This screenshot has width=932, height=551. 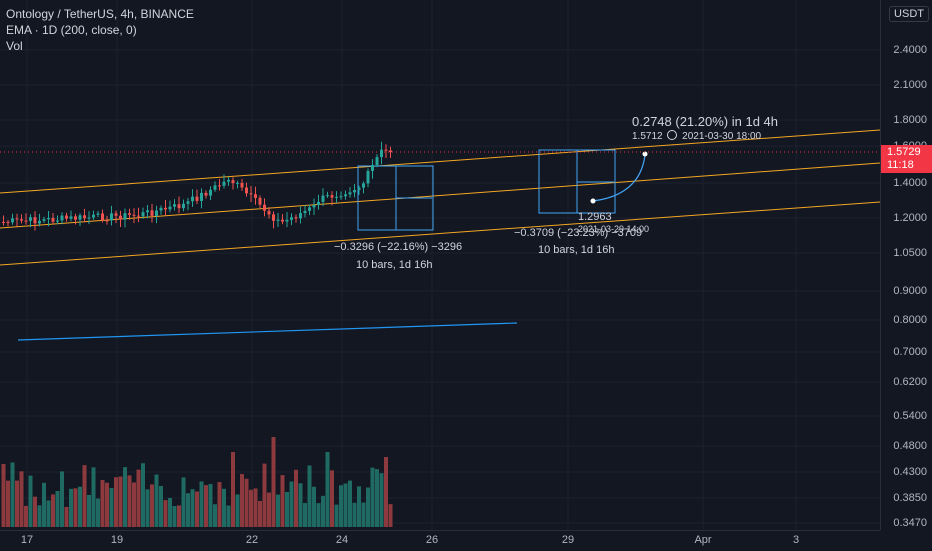 I want to click on current-price-badge: 1.5729 11:18, so click(x=906, y=159).